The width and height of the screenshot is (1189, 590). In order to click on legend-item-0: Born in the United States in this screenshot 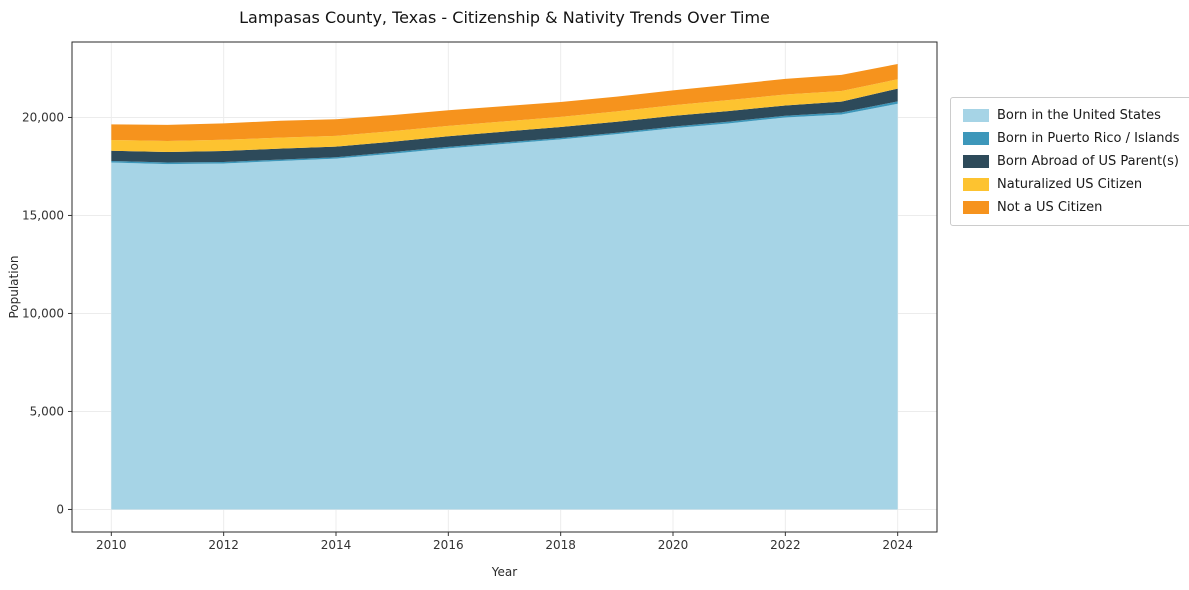, I will do `click(1071, 115)`.